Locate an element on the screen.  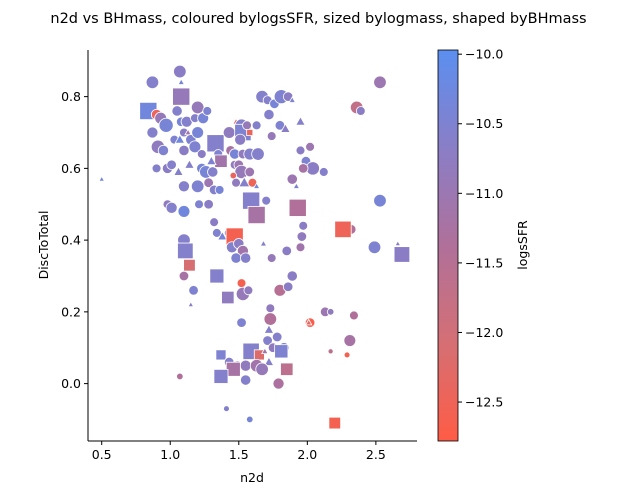
colorbar-tick-label: −11.0 is located at coordinates (484, 193).